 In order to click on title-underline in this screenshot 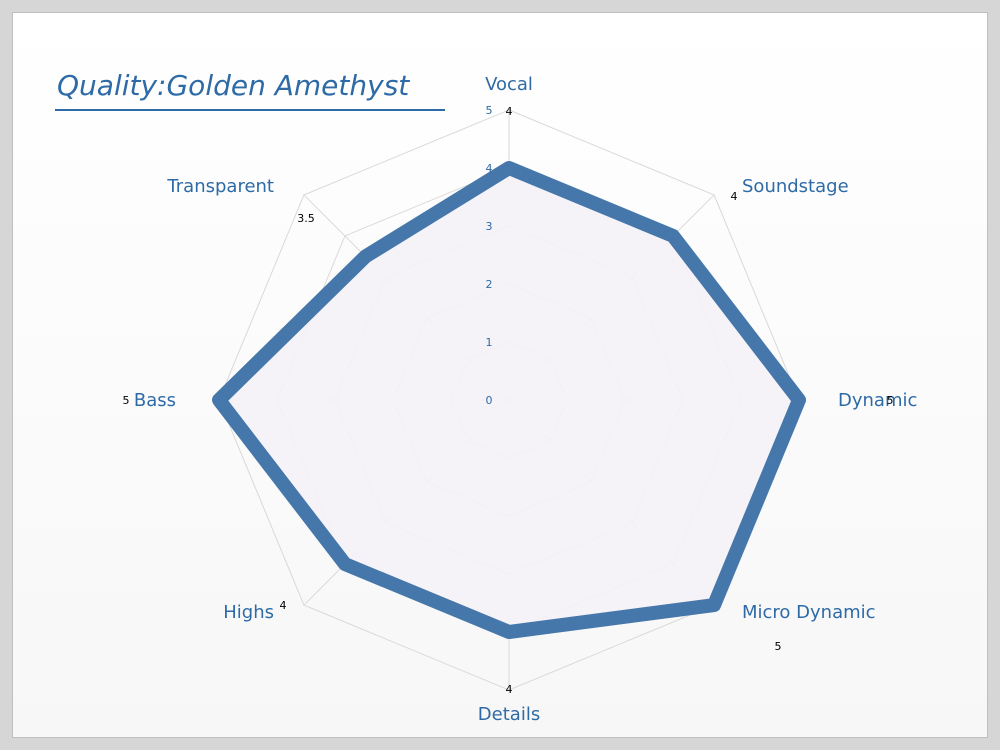, I will do `click(250, 110)`.